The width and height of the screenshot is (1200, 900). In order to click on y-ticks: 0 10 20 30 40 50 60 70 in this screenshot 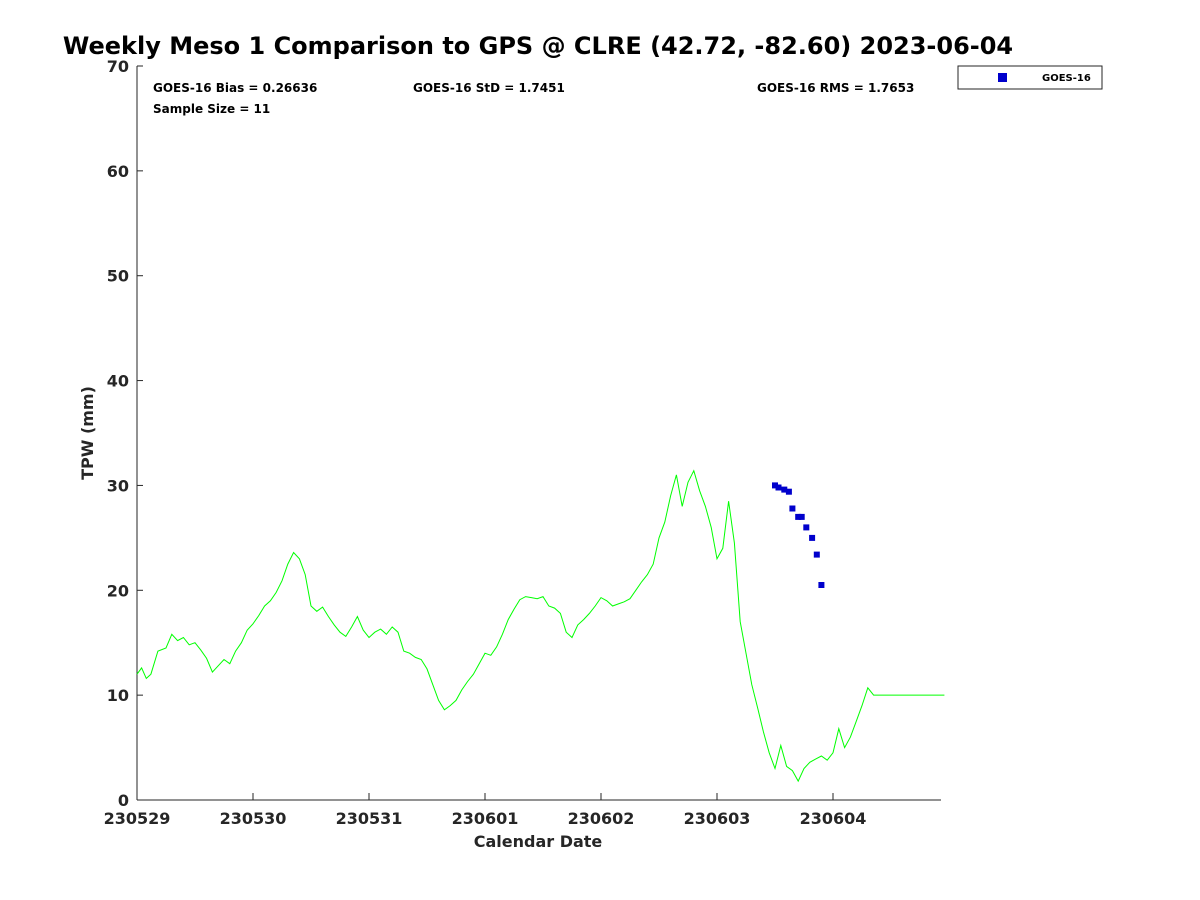, I will do `click(125, 433)`.